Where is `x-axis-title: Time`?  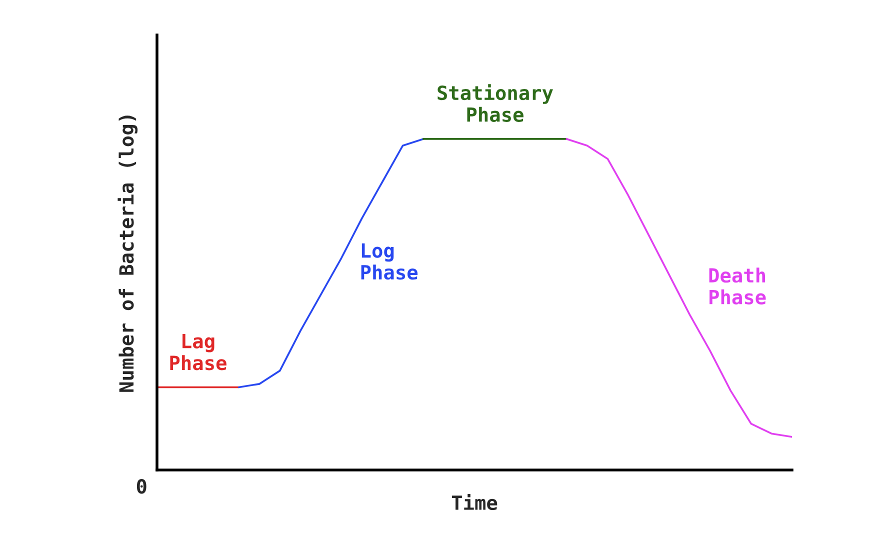
x-axis-title: Time is located at coordinates (475, 502).